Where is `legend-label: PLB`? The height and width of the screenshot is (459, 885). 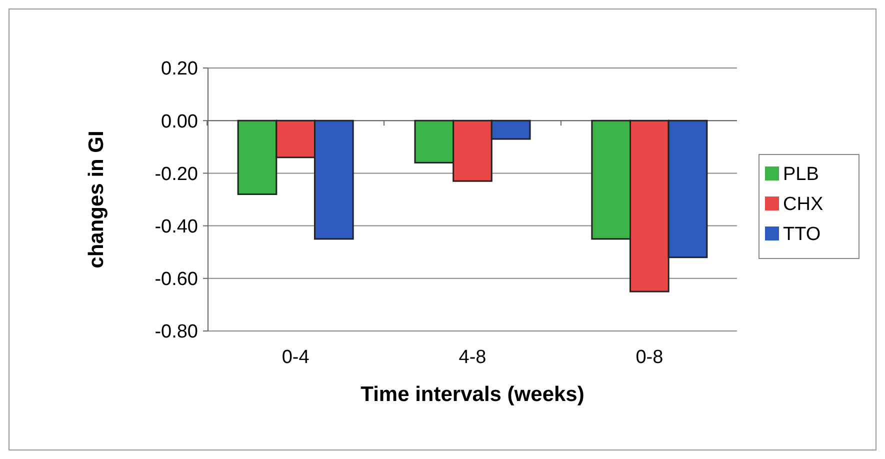
legend-label: PLB is located at coordinates (801, 175).